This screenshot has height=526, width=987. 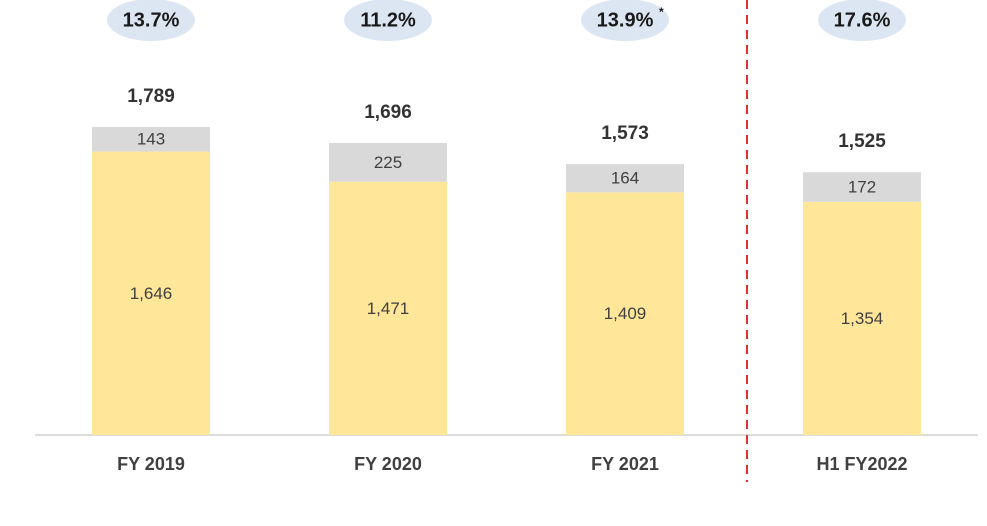 I want to click on segment-label: 164, so click(x=625, y=178).